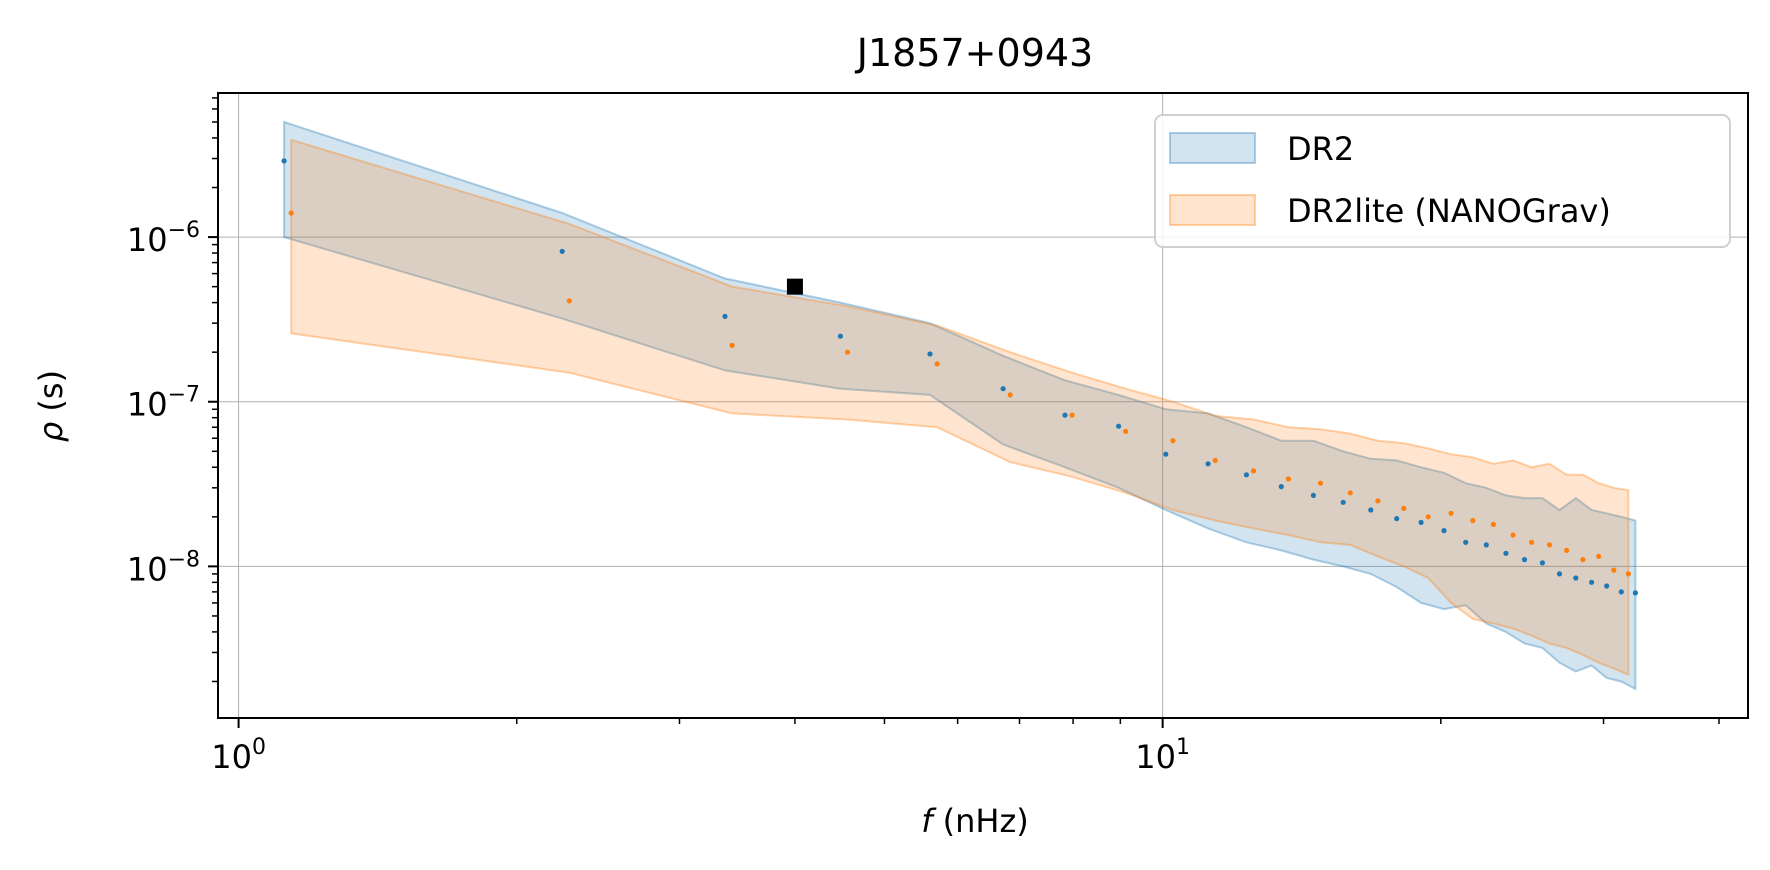 The image size is (1770, 870). I want to click on legend-swatch-dr2, so click(1212, 148).